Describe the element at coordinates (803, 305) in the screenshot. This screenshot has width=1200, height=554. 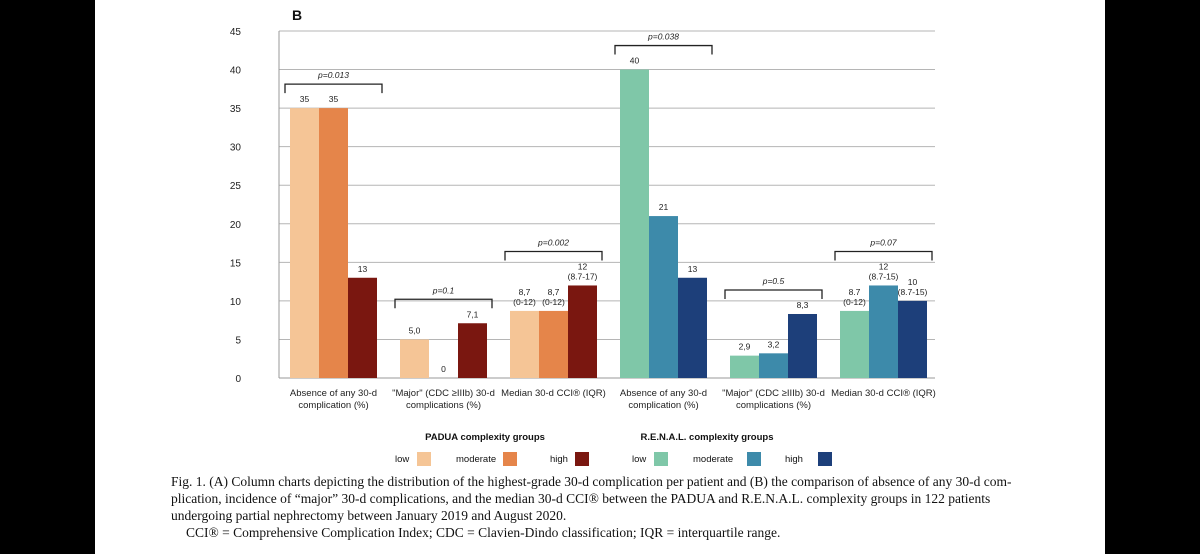
I see `data-label: 8,3` at that location.